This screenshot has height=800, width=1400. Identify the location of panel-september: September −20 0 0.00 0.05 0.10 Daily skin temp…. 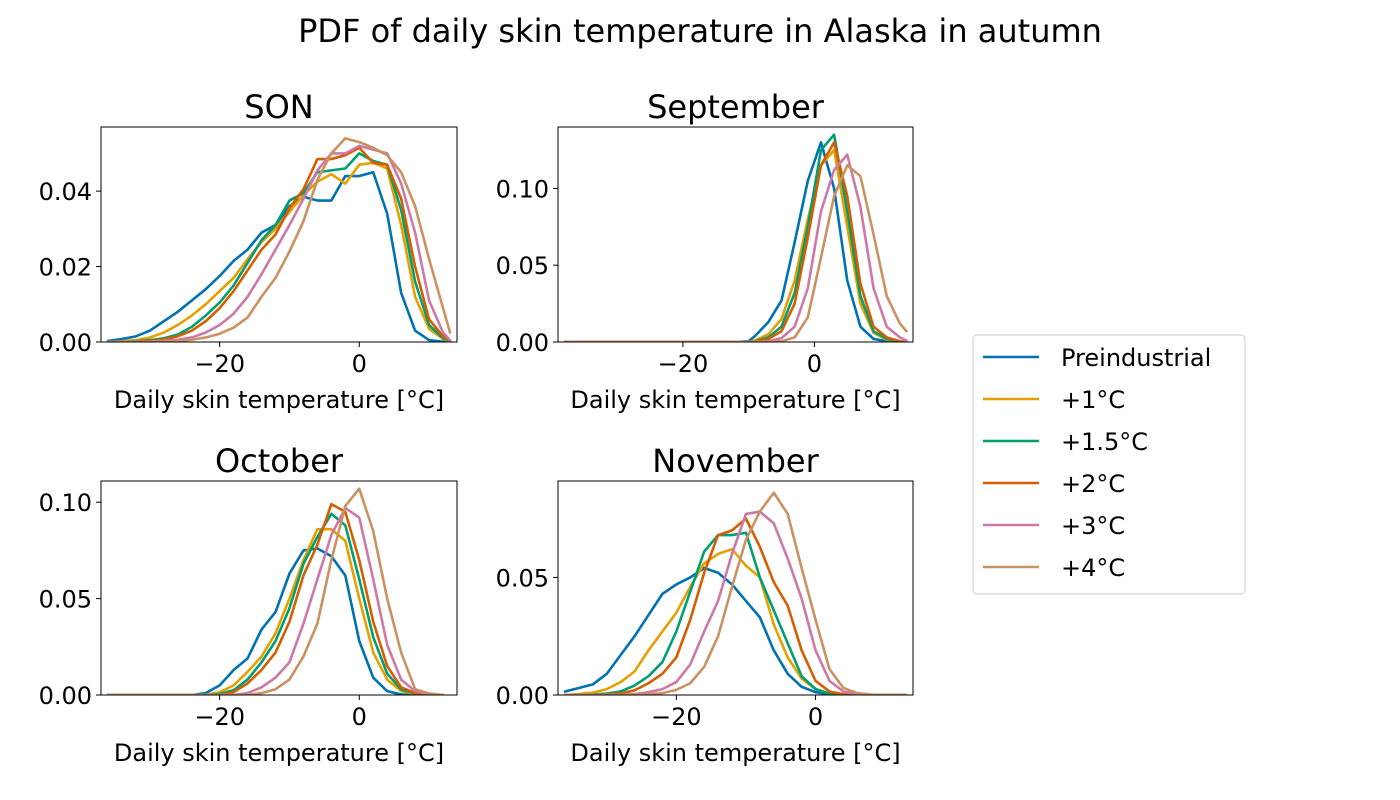
(705, 251).